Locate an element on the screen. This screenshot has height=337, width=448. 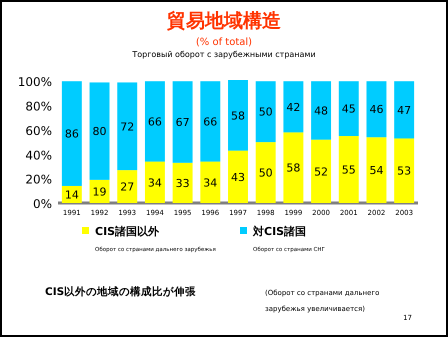
data-label: 14 is located at coordinates (71, 195).